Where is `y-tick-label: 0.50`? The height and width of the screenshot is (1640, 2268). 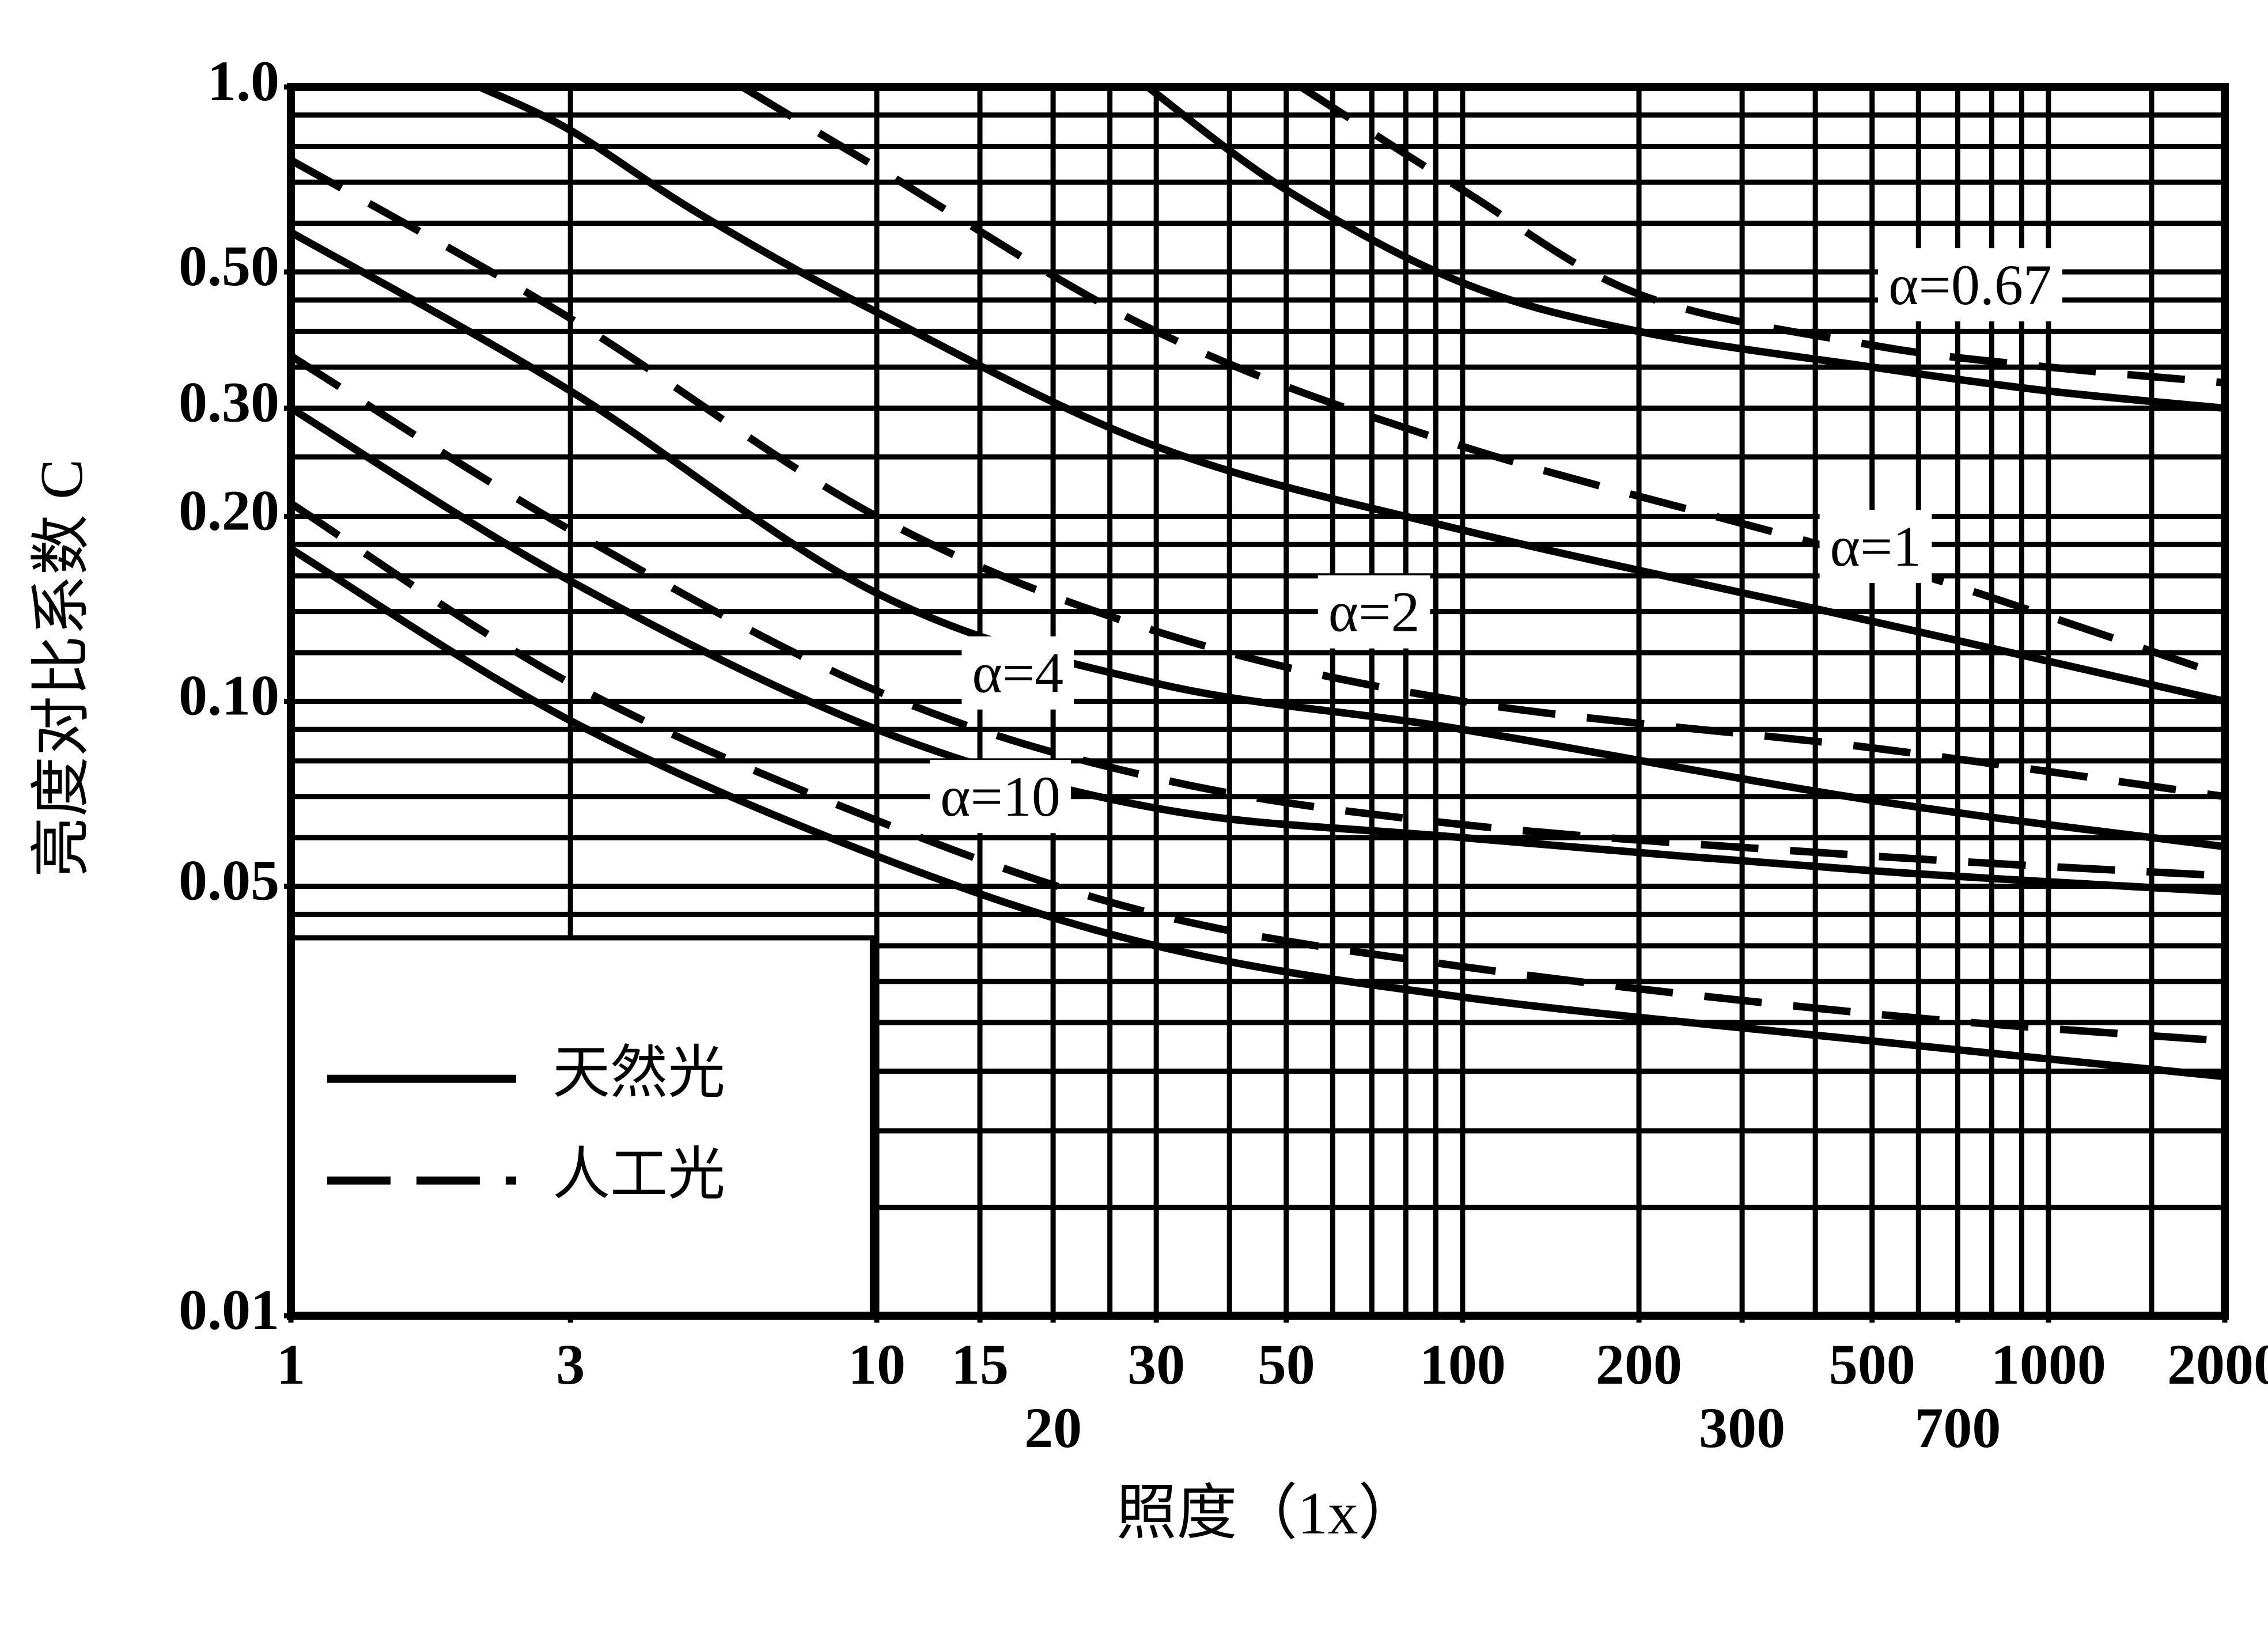 y-tick-label: 0.50 is located at coordinates (229, 266).